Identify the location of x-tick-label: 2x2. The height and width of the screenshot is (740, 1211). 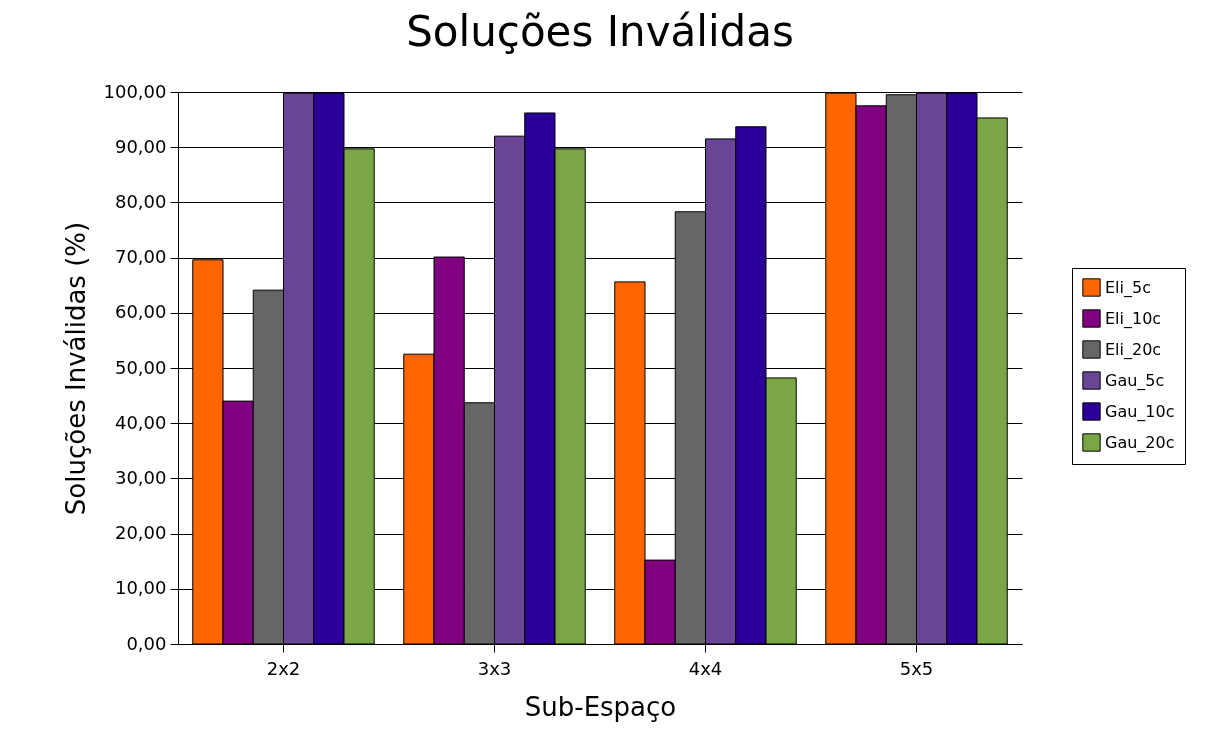
(283, 668).